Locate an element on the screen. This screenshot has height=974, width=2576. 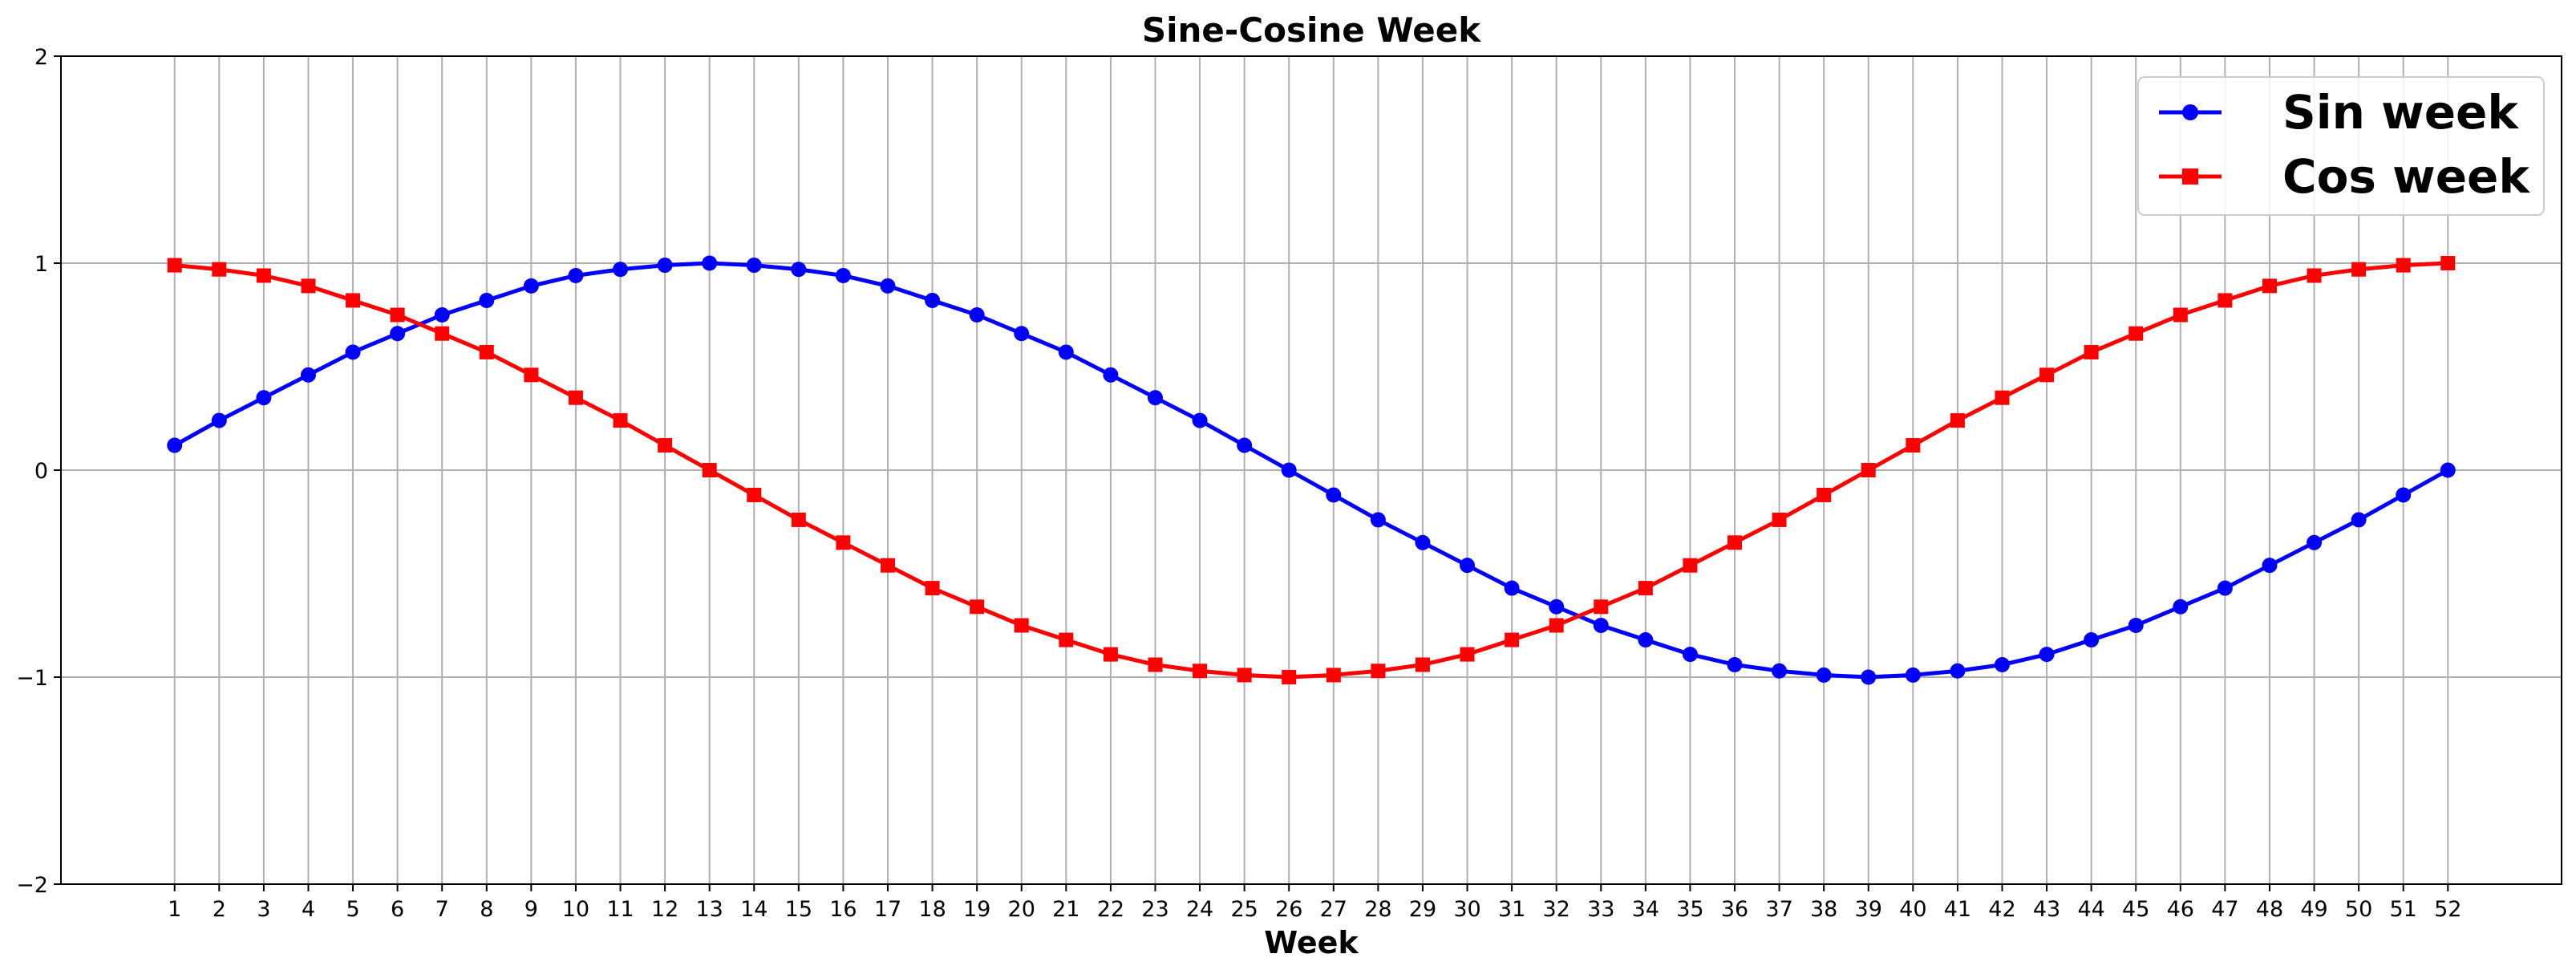
x-tick-label: 4 is located at coordinates (308, 910).